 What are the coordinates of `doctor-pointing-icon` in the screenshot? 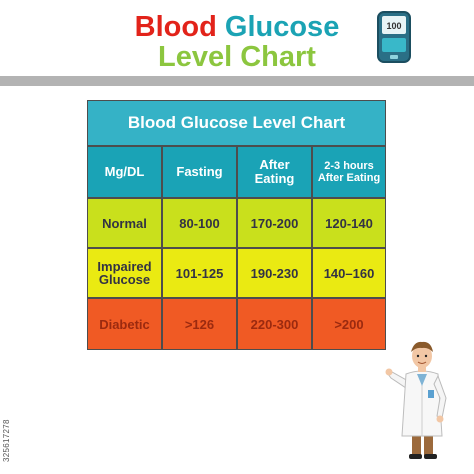 It's located at (416, 400).